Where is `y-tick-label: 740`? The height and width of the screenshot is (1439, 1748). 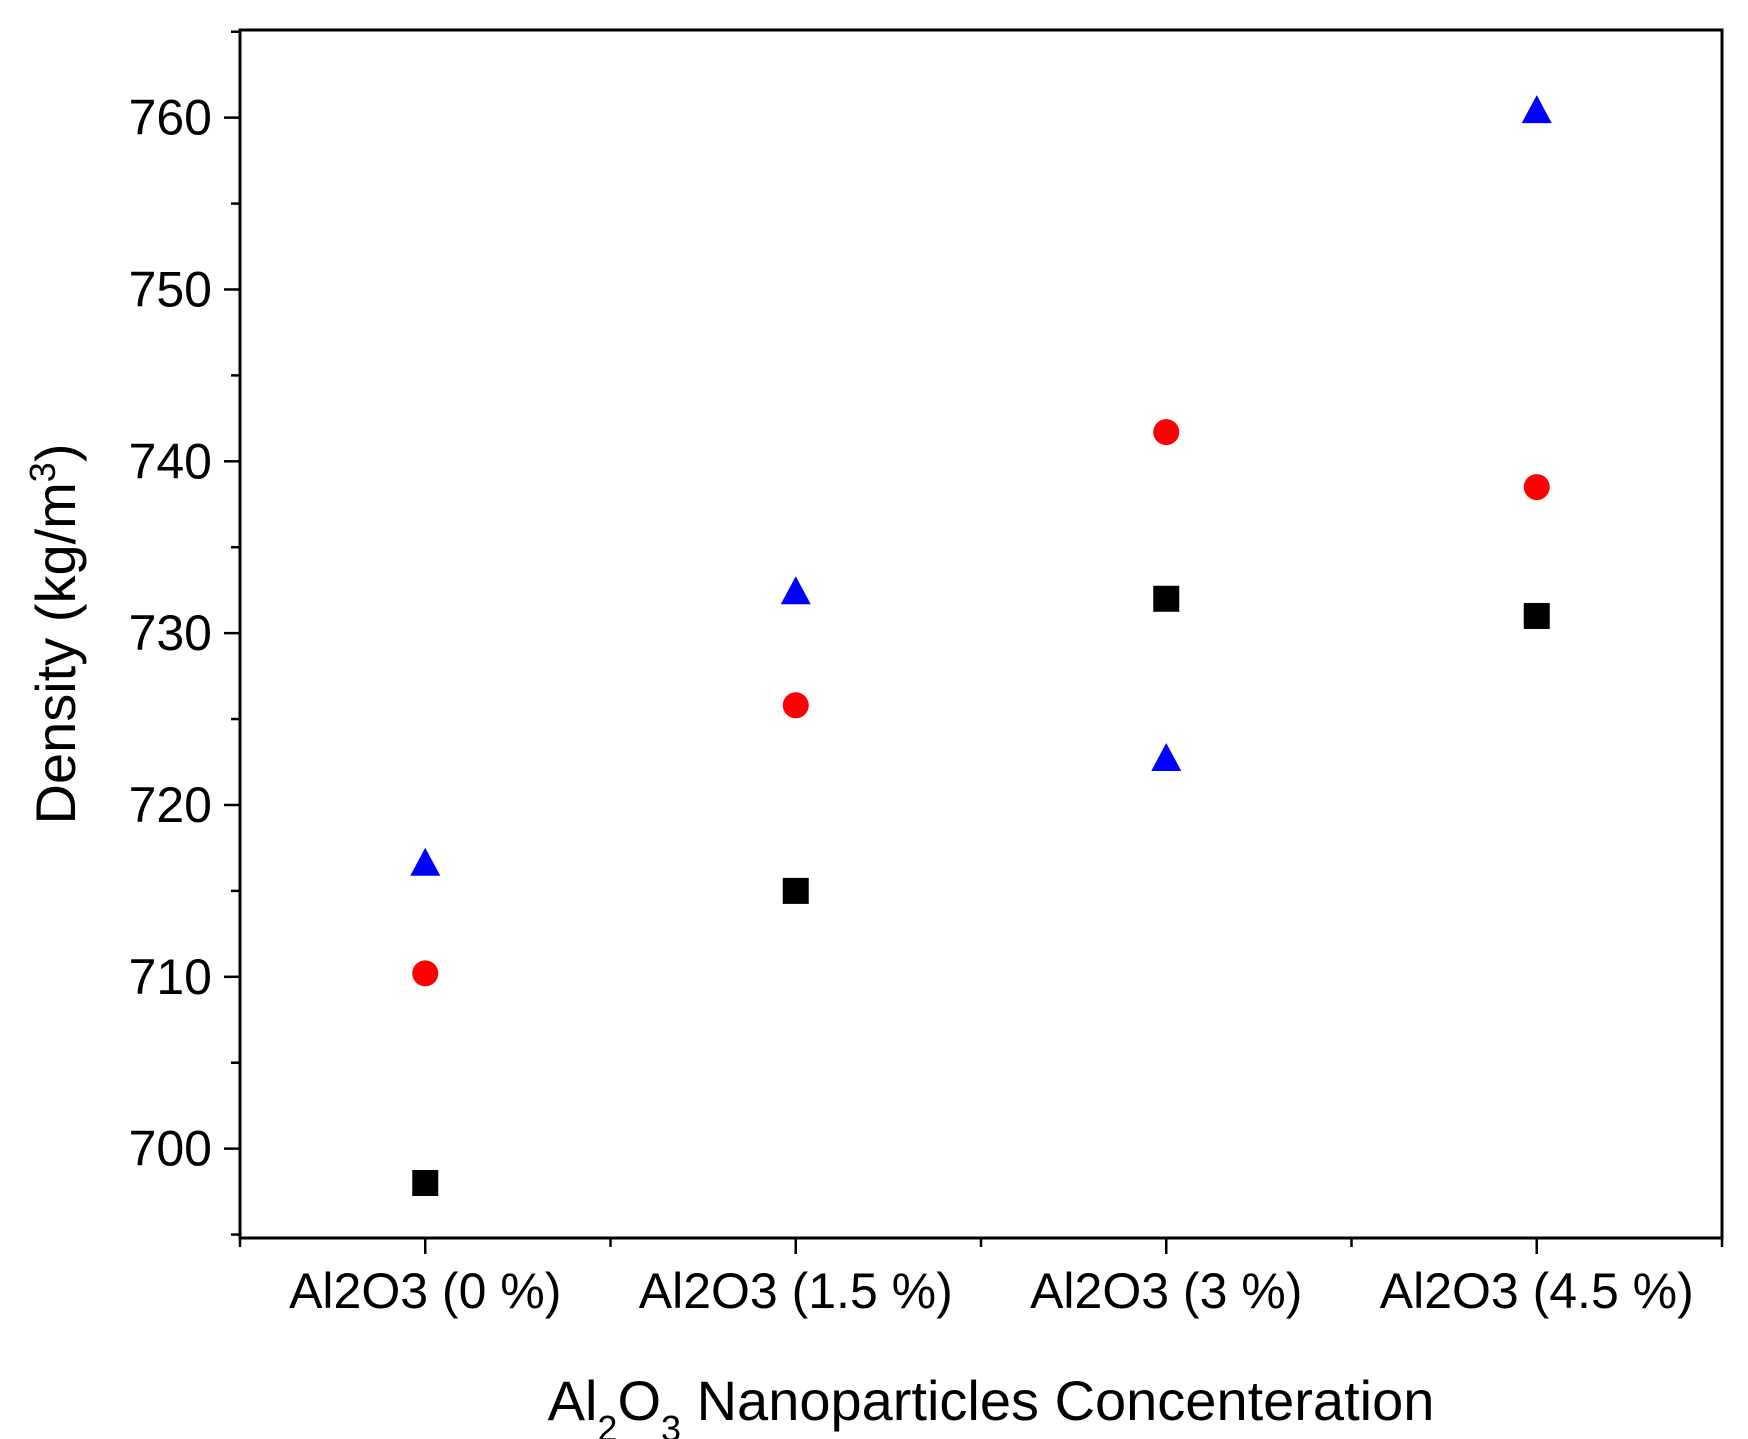 y-tick-label: 740 is located at coordinates (170, 461).